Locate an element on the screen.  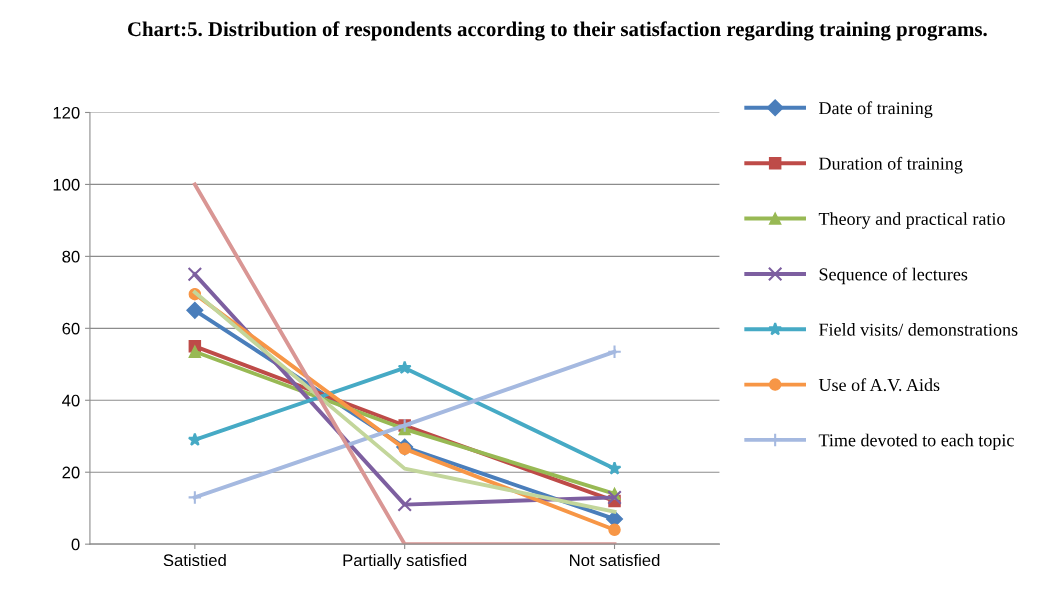
legend-label: Use of A.V. Aids is located at coordinates (879, 385).